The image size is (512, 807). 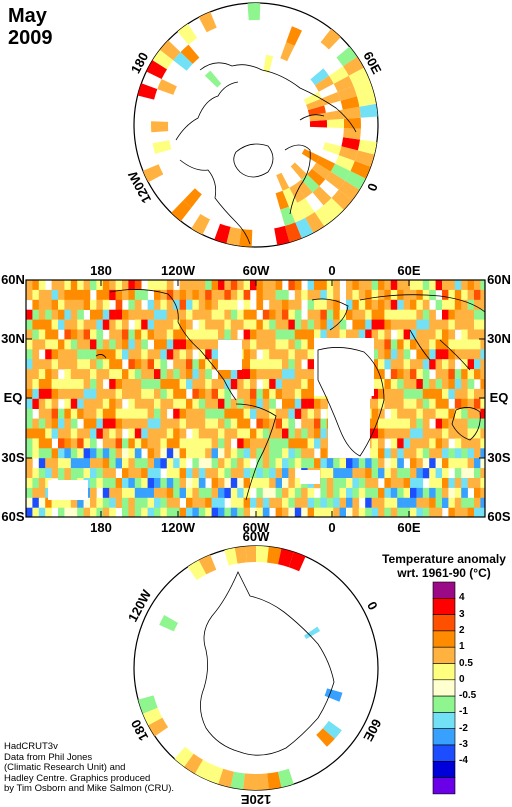 I want to click on lon-label-top: 120W, so click(x=178, y=270).